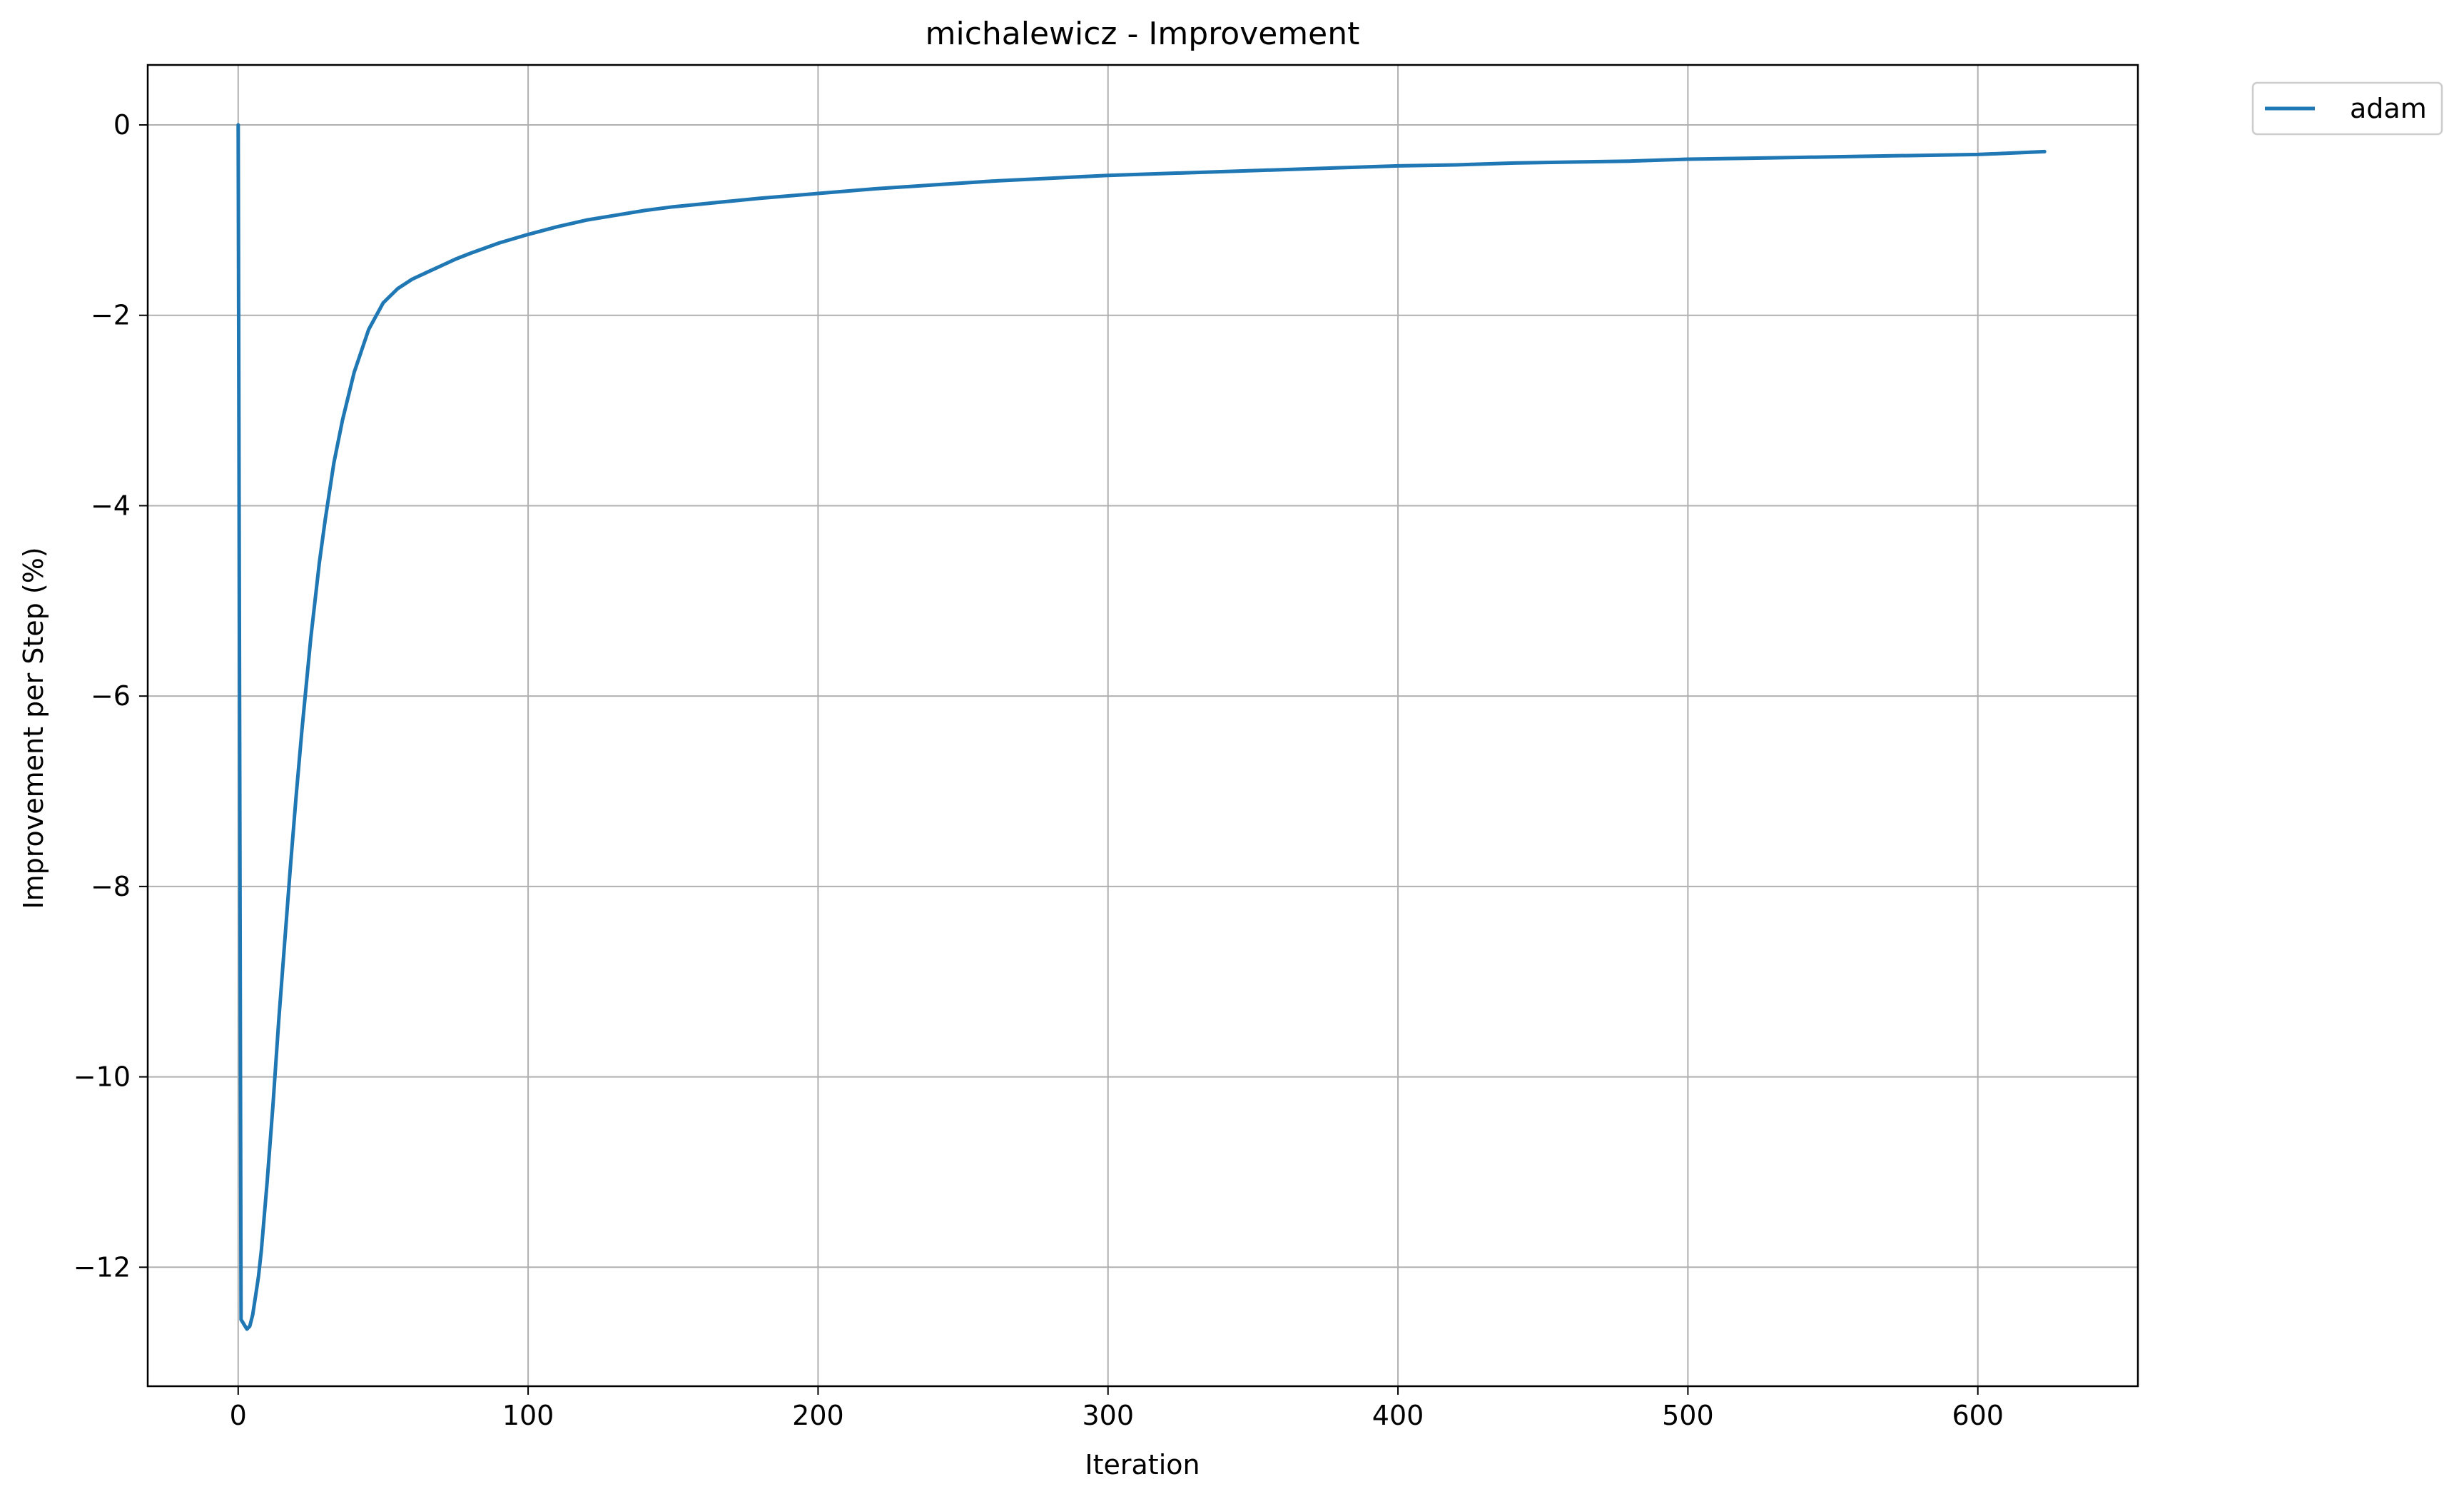 The width and height of the screenshot is (2464, 1499). I want to click on y-tick-label: −2, so click(111, 315).